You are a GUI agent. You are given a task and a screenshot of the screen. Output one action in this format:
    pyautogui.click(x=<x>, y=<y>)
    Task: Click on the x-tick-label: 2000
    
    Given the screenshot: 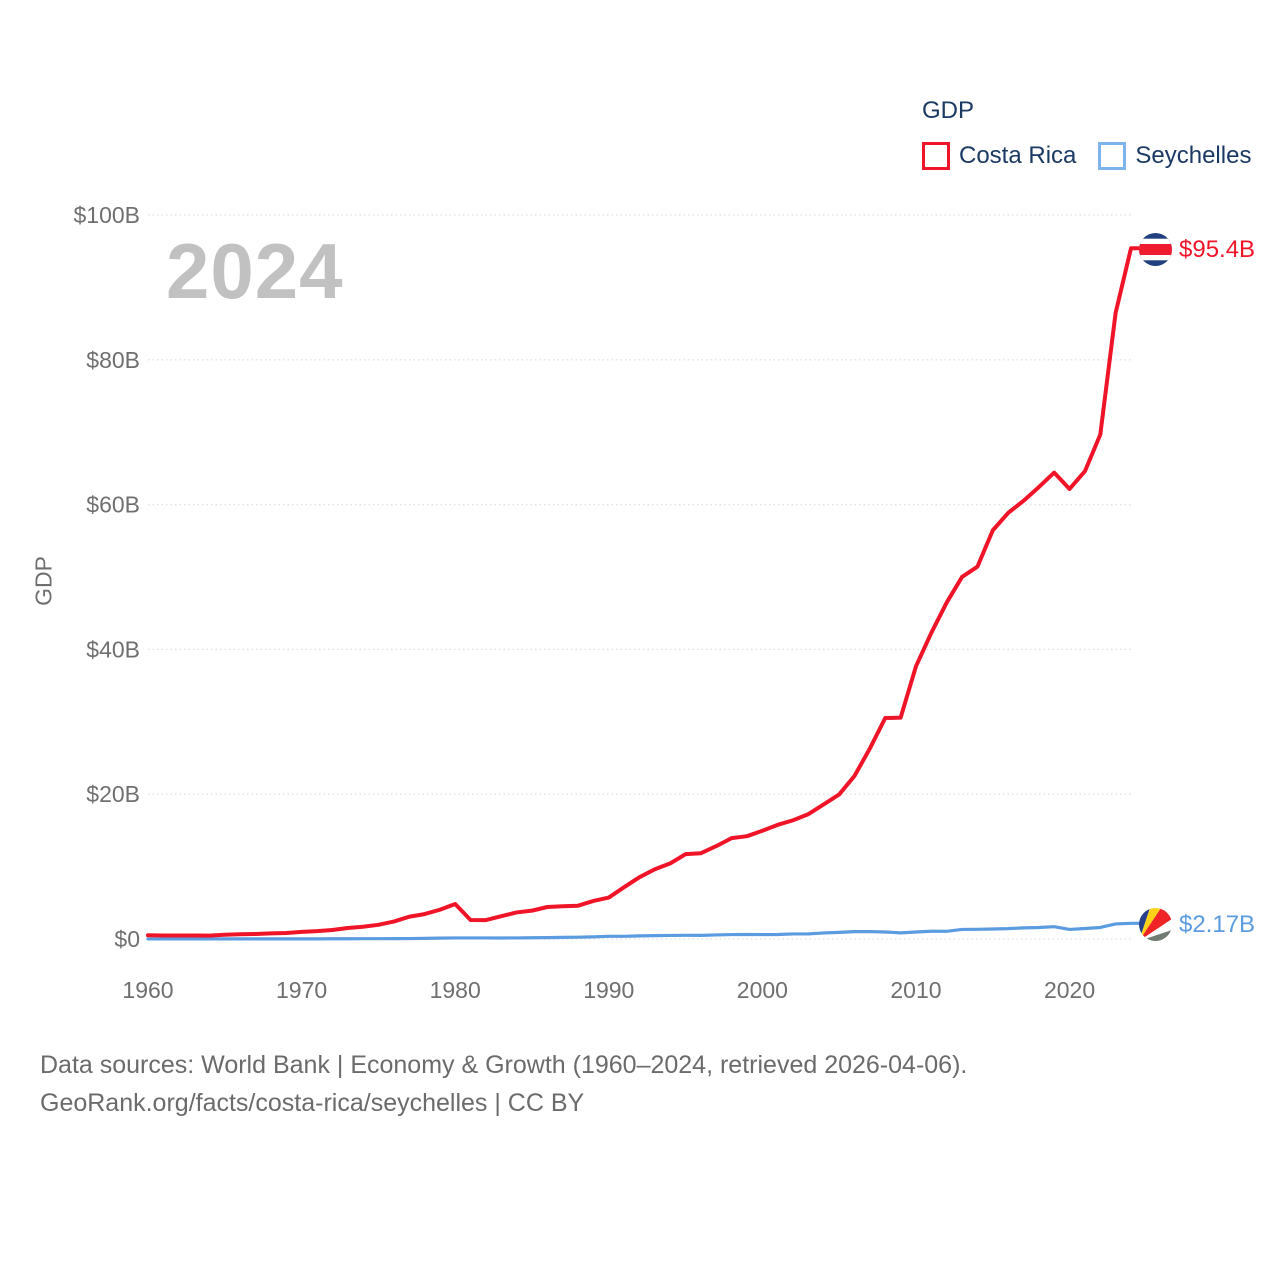 What is the action you would take?
    pyautogui.click(x=762, y=990)
    